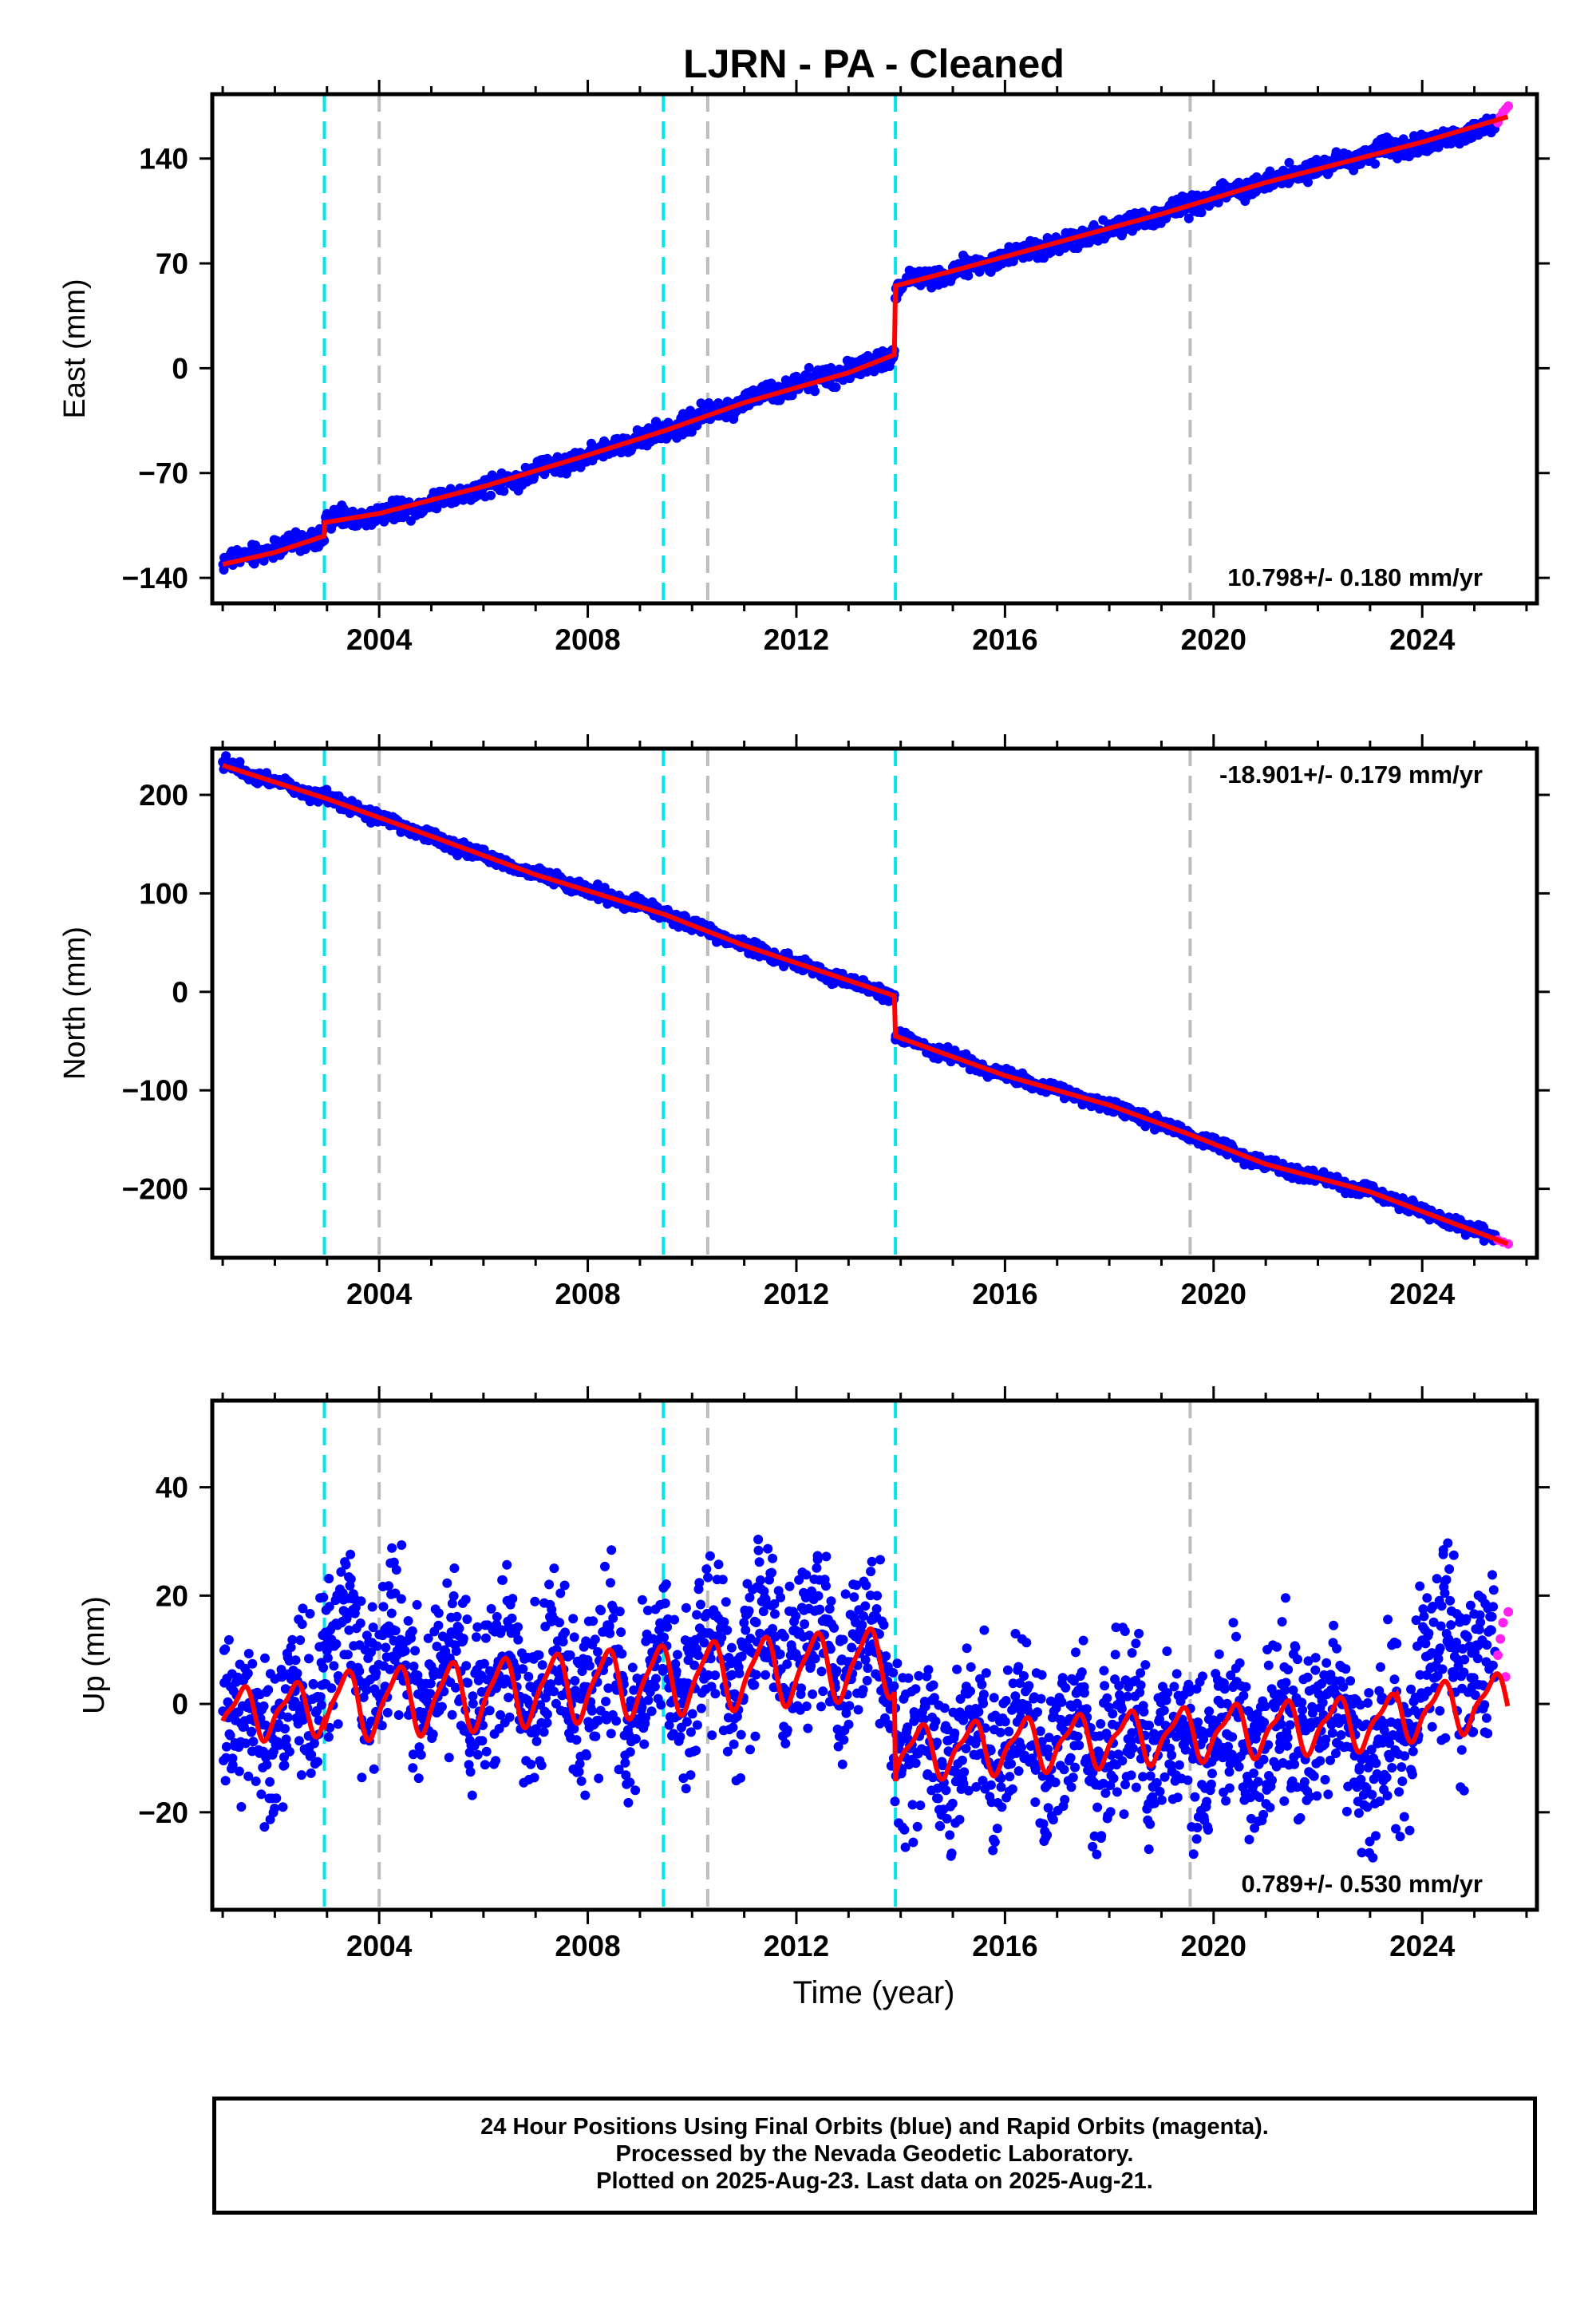 The height and width of the screenshot is (2316, 1596). I want to click on y-tick-label: 140, so click(163, 159).